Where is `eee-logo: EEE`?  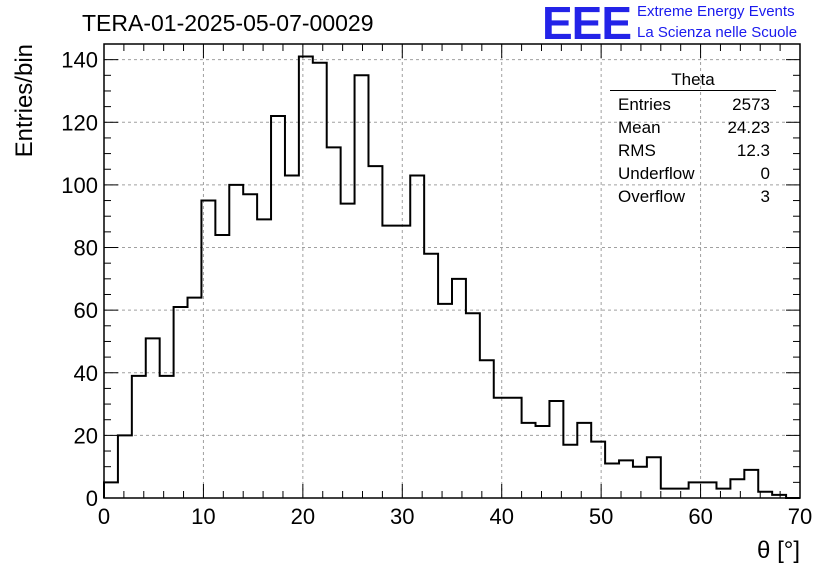 eee-logo: EEE is located at coordinates (587, 24).